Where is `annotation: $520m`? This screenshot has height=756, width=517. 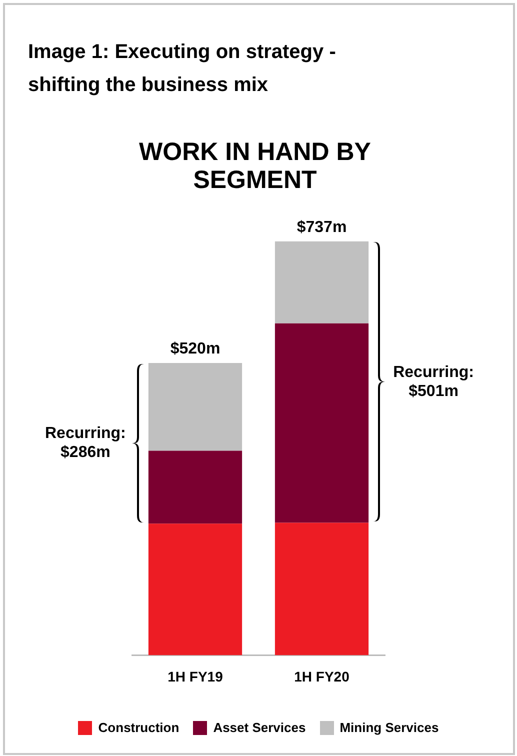
annotation: $520m is located at coordinates (195, 349).